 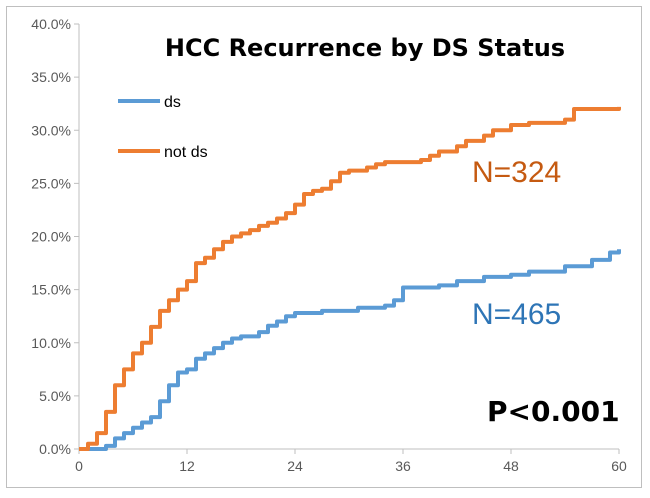 What do you see at coordinates (403, 466) in the screenshot?
I see `x-tick-label: 36` at bounding box center [403, 466].